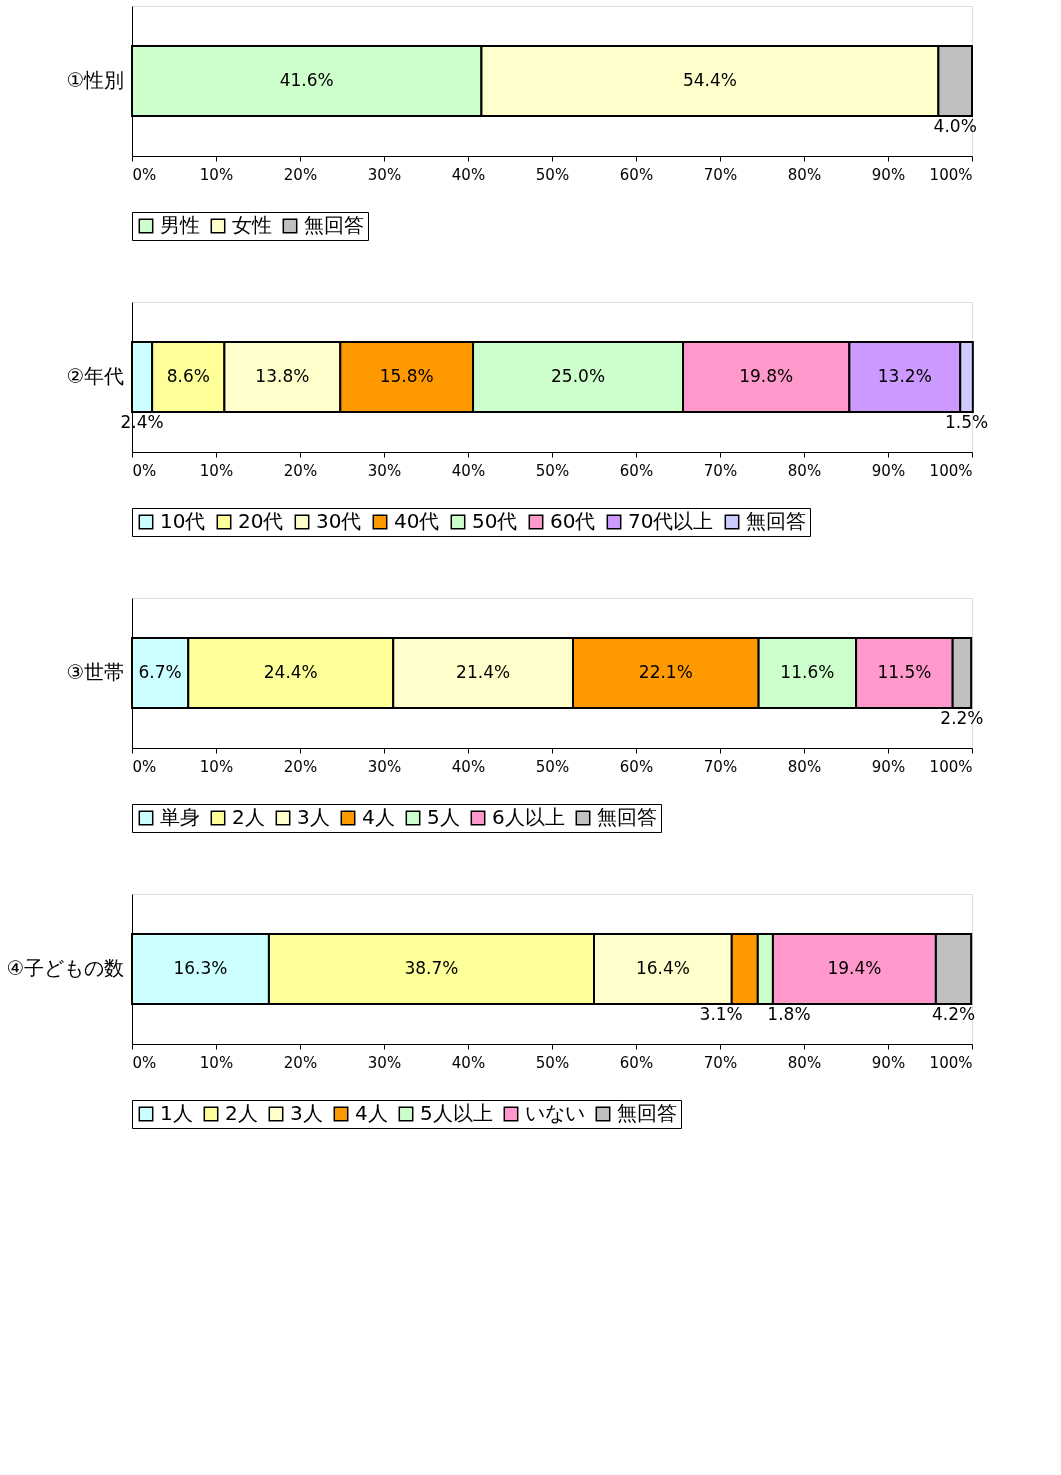 The image size is (1061, 1475). I want to click on data-label: 13.8%, so click(282, 376).